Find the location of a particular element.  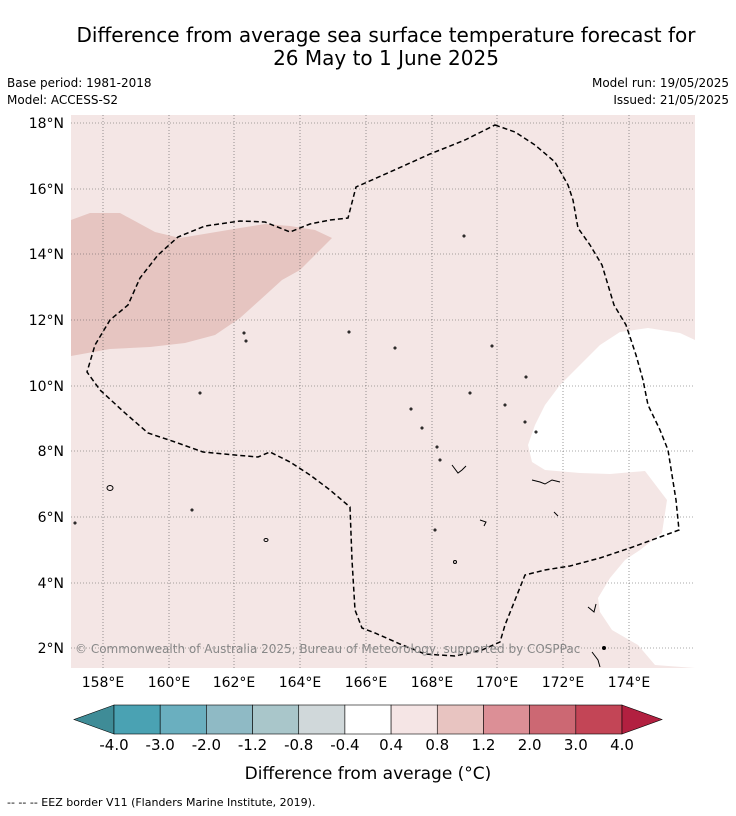

colorbar is located at coordinates (368, 719).